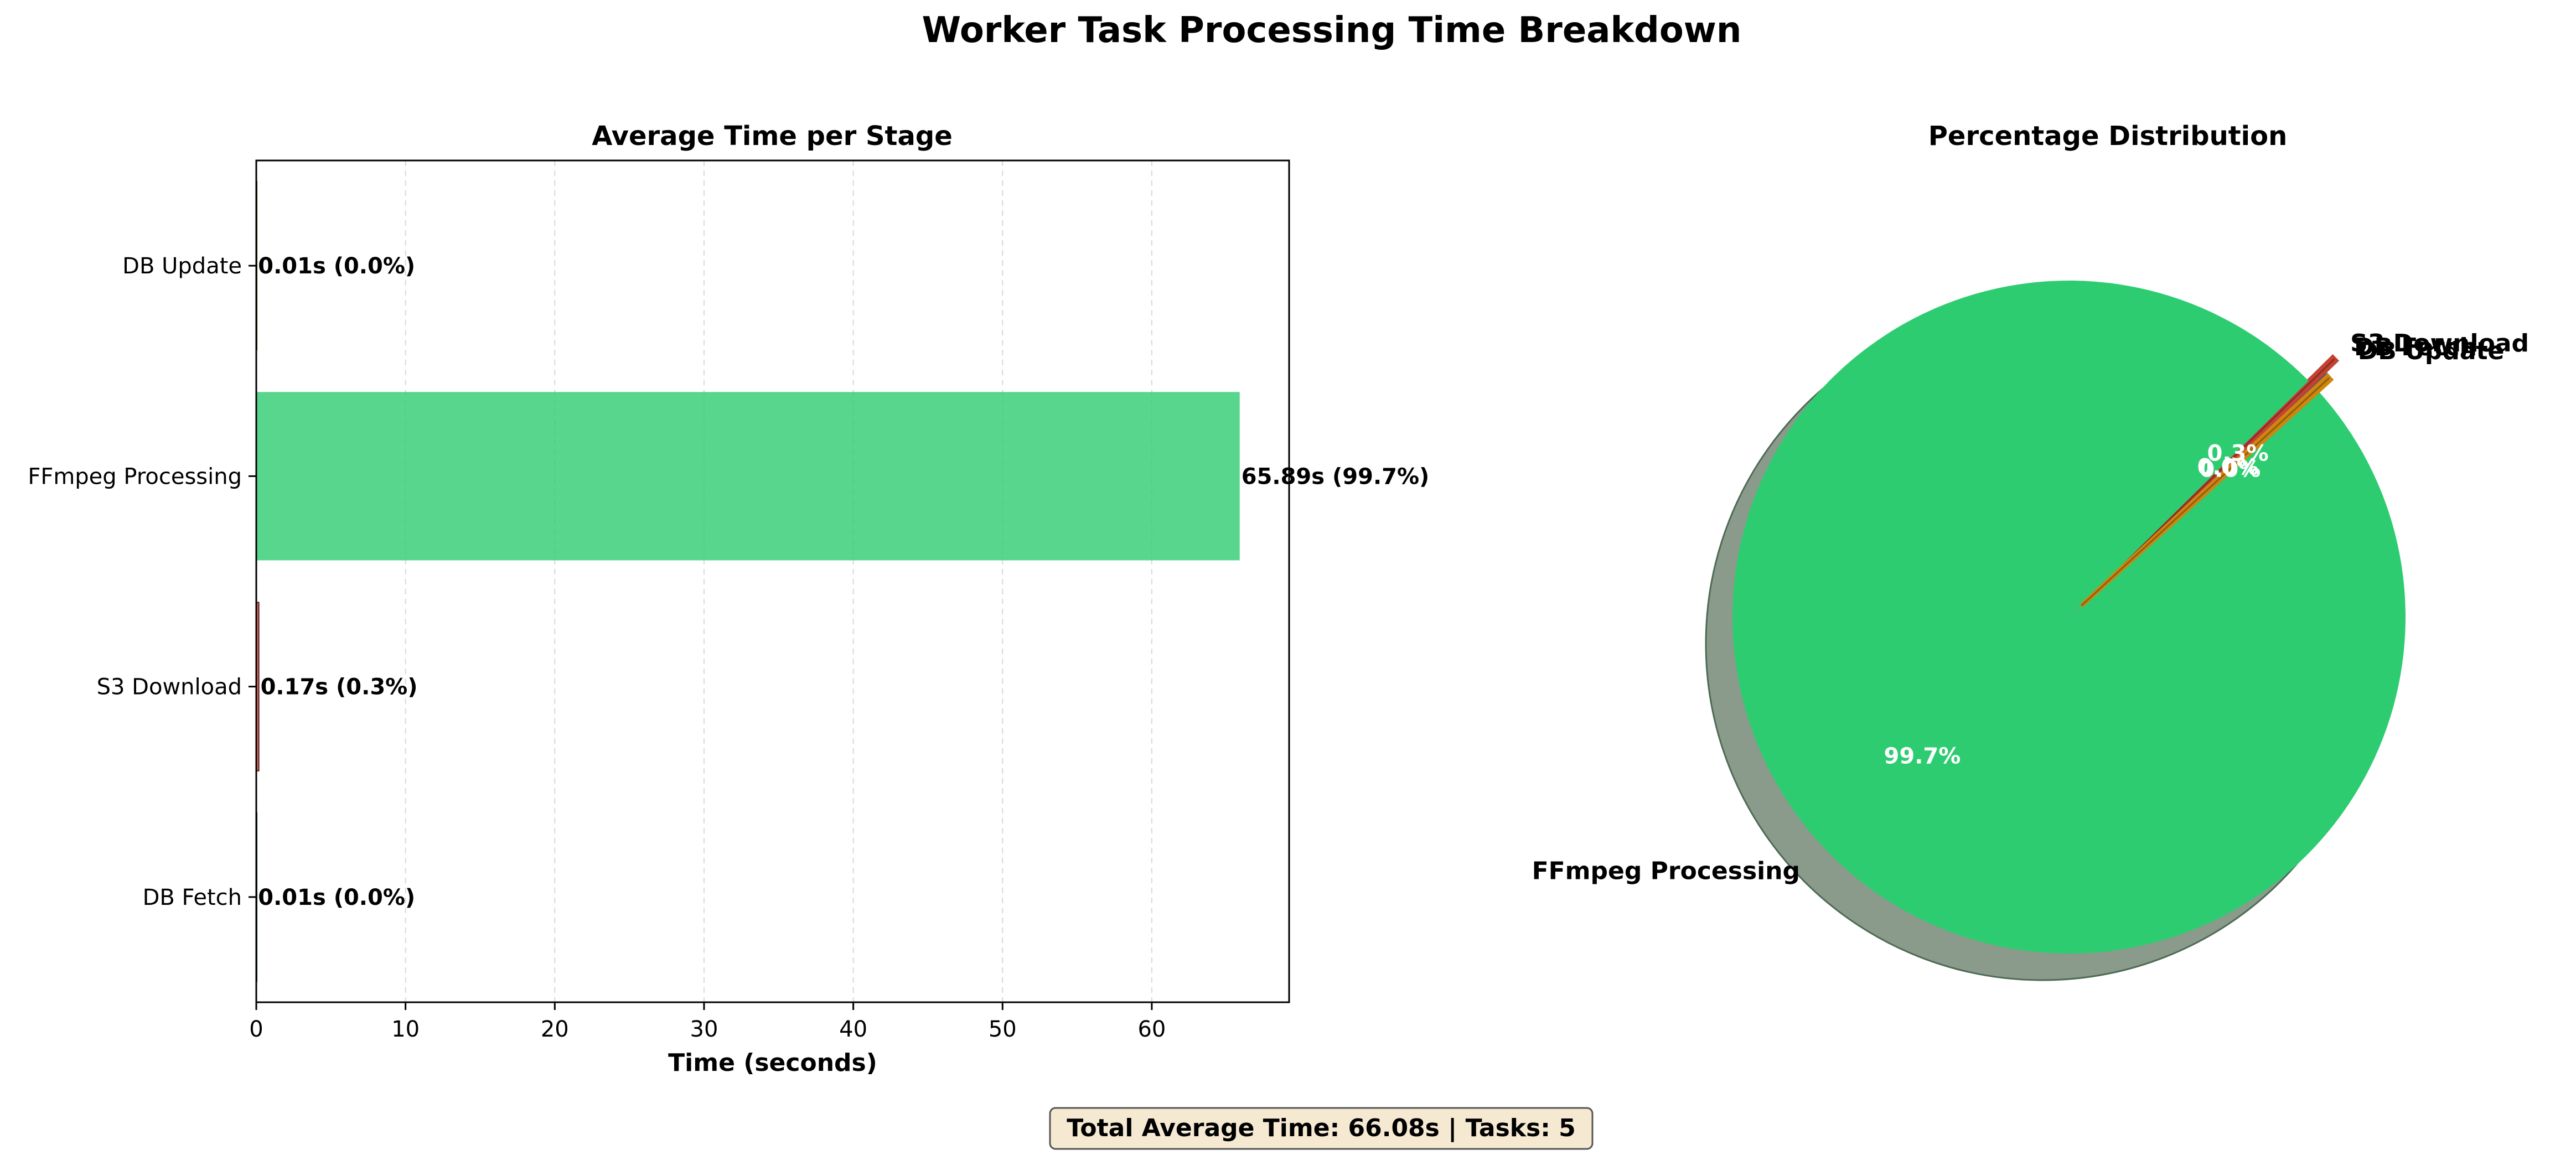 This screenshot has width=2576, height=1155. Describe the element at coordinates (1003, 1029) in the screenshot. I see `bar-chart-x-tick-label: 50` at that location.